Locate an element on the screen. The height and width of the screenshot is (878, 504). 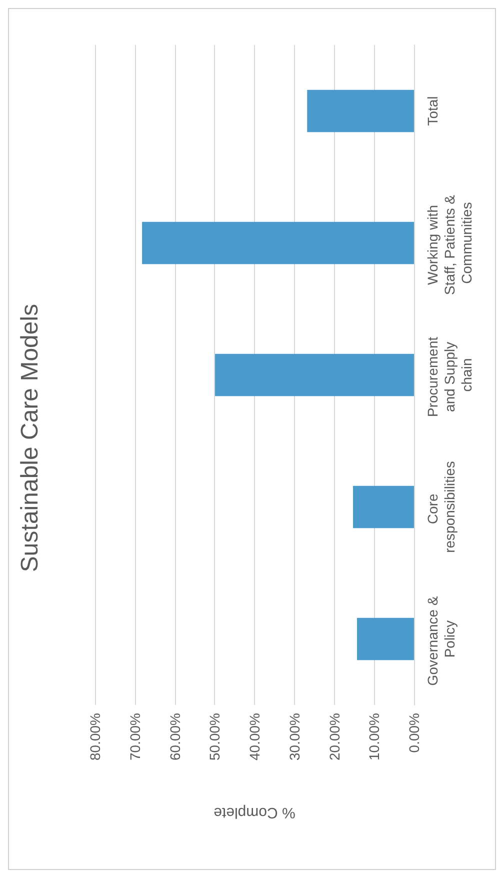
x-tick-label: 30.00% is located at coordinates (294, 736).